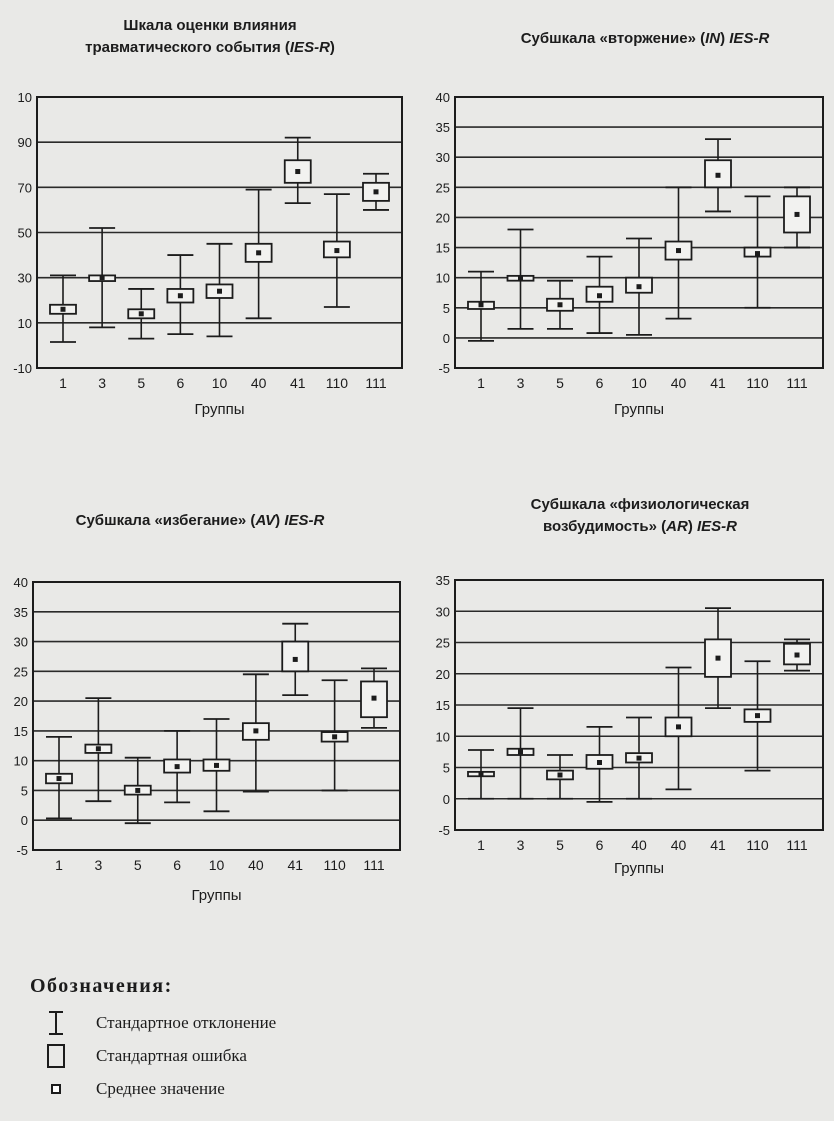 This screenshot has width=834, height=1121. Describe the element at coordinates (25, 142) in the screenshot. I see `y-tick-label: 90` at that location.